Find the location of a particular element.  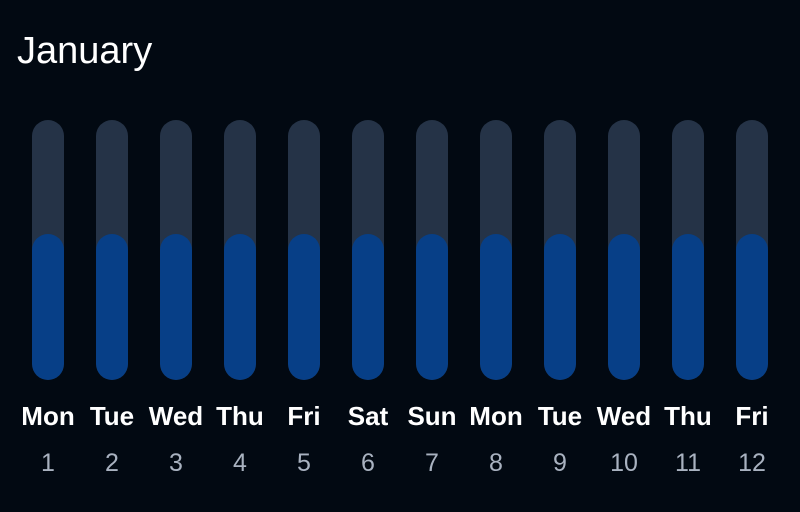

bar-column: Sun 7 is located at coordinates (432, 305).